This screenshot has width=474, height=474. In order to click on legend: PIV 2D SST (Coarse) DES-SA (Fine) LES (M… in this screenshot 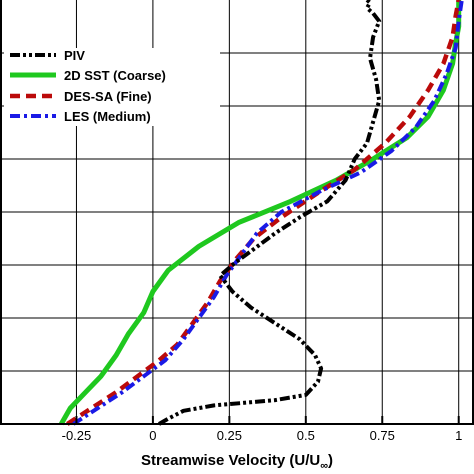, I will do `click(112, 87)`.